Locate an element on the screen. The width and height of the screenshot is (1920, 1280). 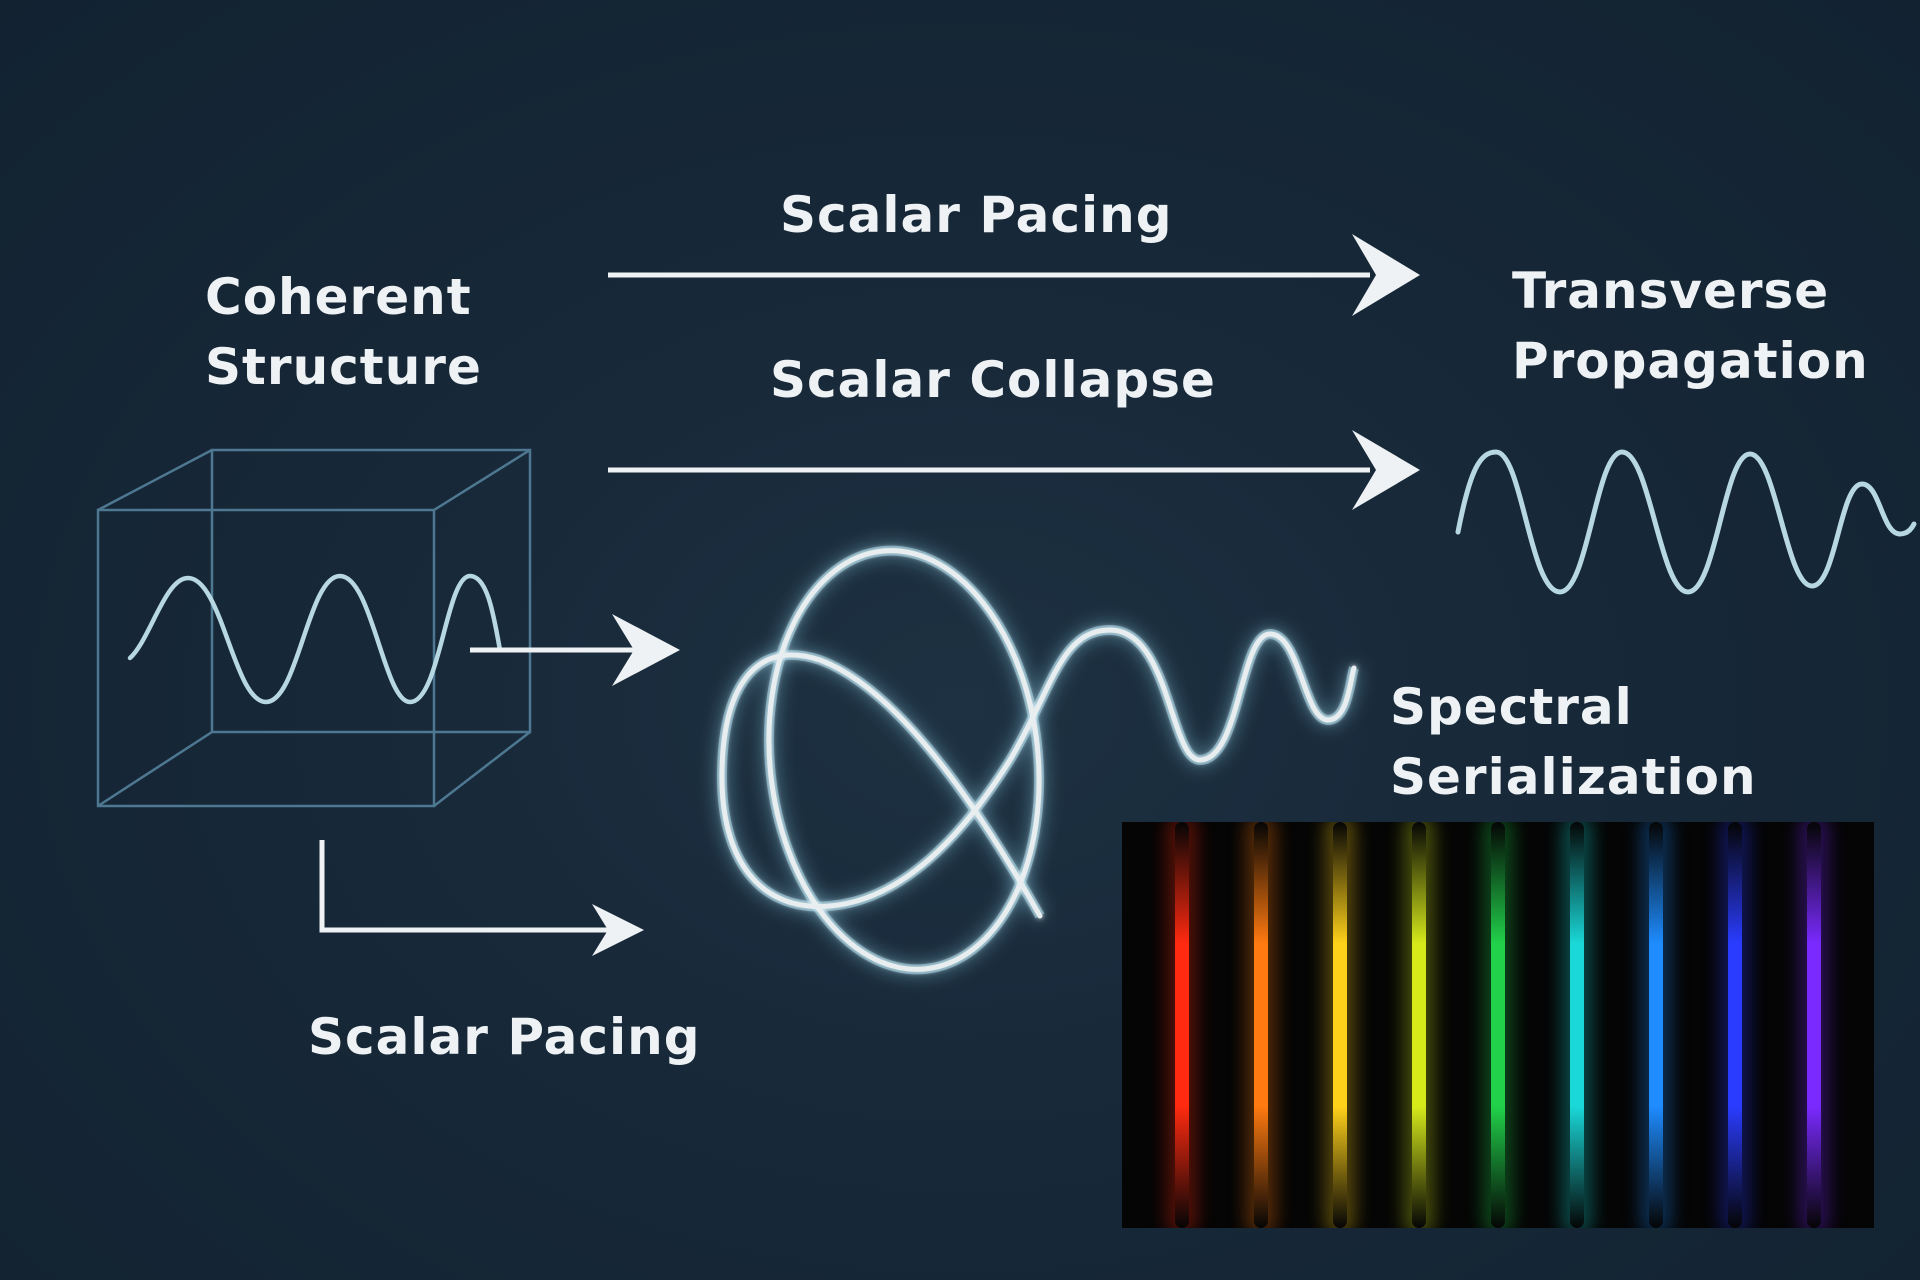
spectral-serialization-line-2: Serialization is located at coordinates (1573, 777).